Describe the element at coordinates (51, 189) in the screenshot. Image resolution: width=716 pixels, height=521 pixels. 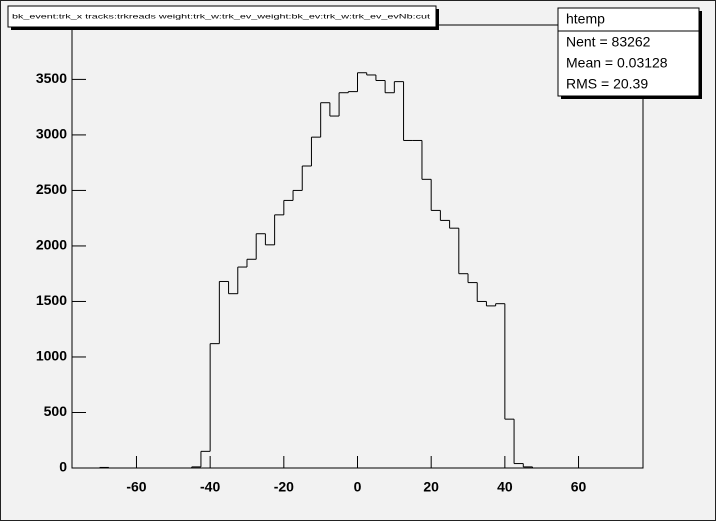
I see `y-tick-label: 2500` at that location.